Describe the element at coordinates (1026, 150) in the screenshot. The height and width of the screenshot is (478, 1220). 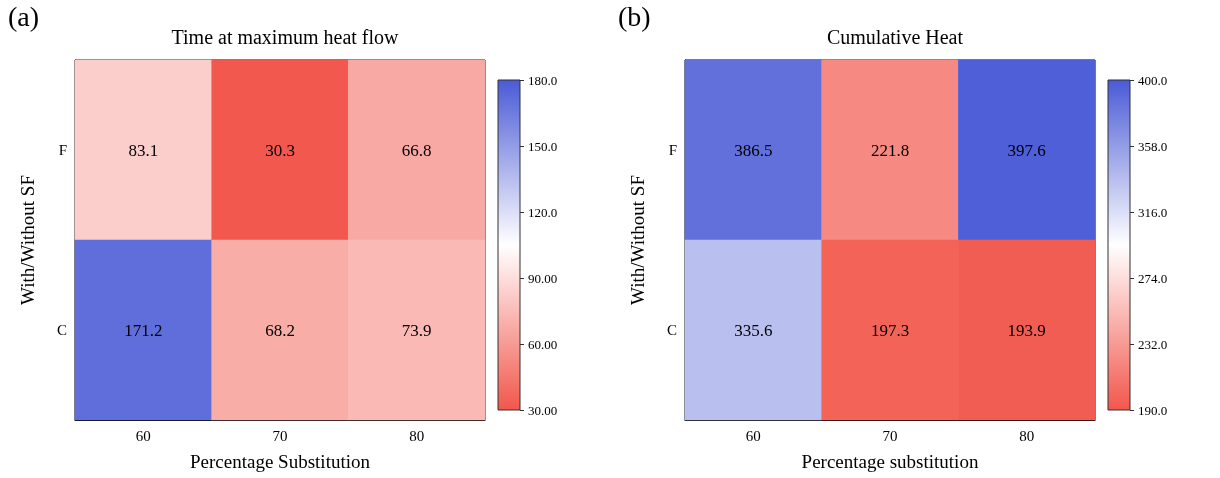
I see `data-label: 397.6` at that location.